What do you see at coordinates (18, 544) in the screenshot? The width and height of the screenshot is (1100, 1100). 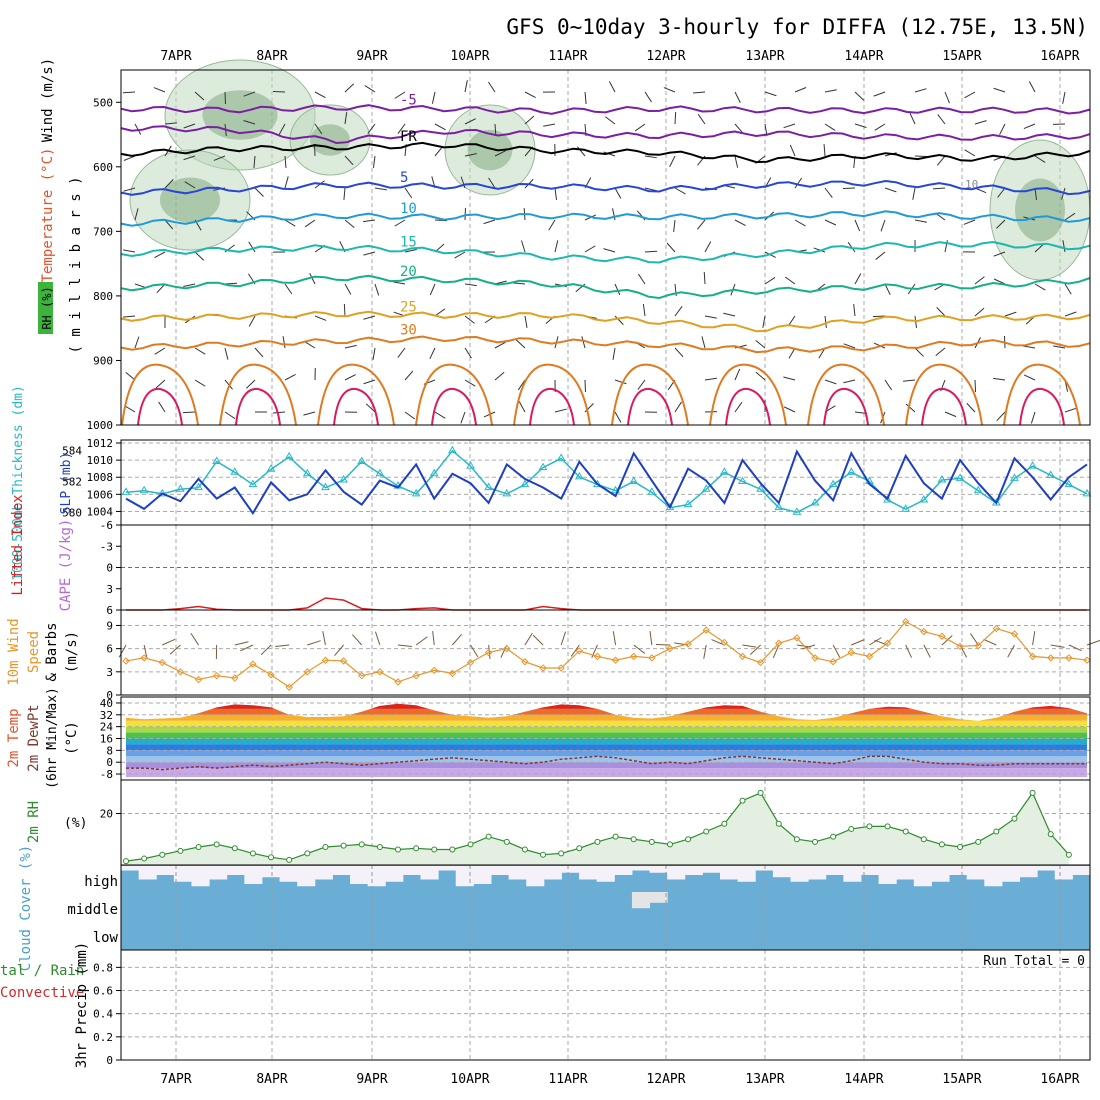 I see `ylabel-lifted-index: Lifted Index` at bounding box center [18, 544].